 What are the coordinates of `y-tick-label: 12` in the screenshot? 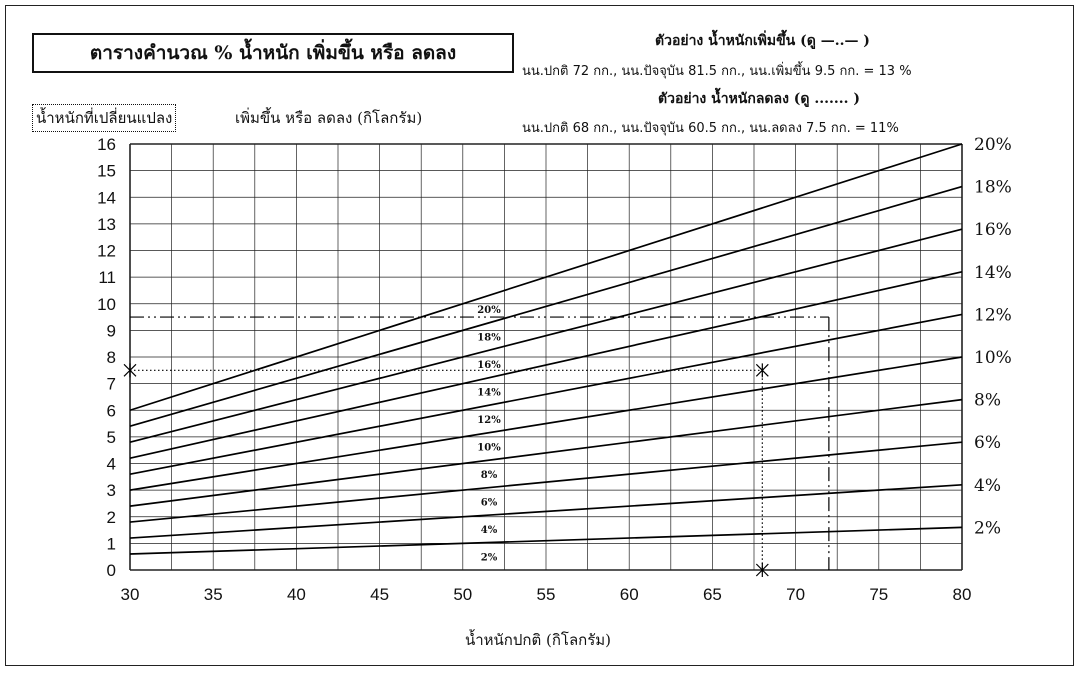 It's located at (106, 251).